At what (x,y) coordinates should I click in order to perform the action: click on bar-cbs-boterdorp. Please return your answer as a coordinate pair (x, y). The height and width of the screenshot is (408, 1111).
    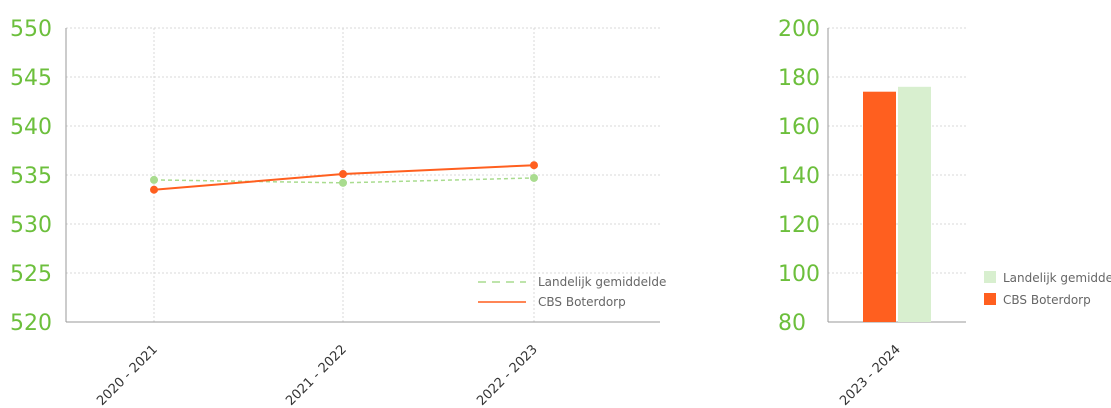
    Looking at the image, I should click on (879, 206).